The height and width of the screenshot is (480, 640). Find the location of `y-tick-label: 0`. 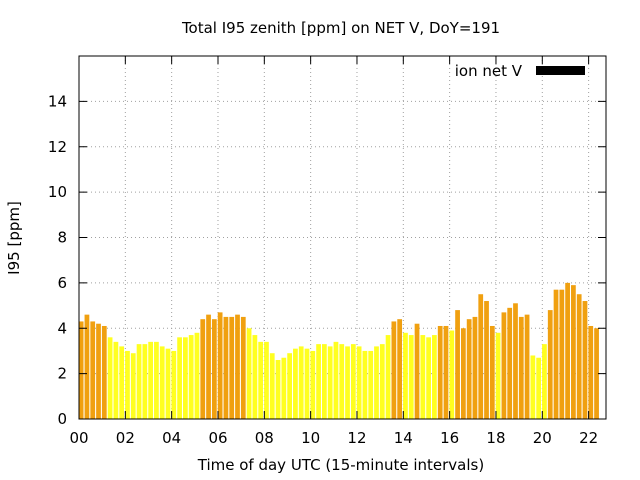

y-tick-label: 0 is located at coordinates (62, 419).